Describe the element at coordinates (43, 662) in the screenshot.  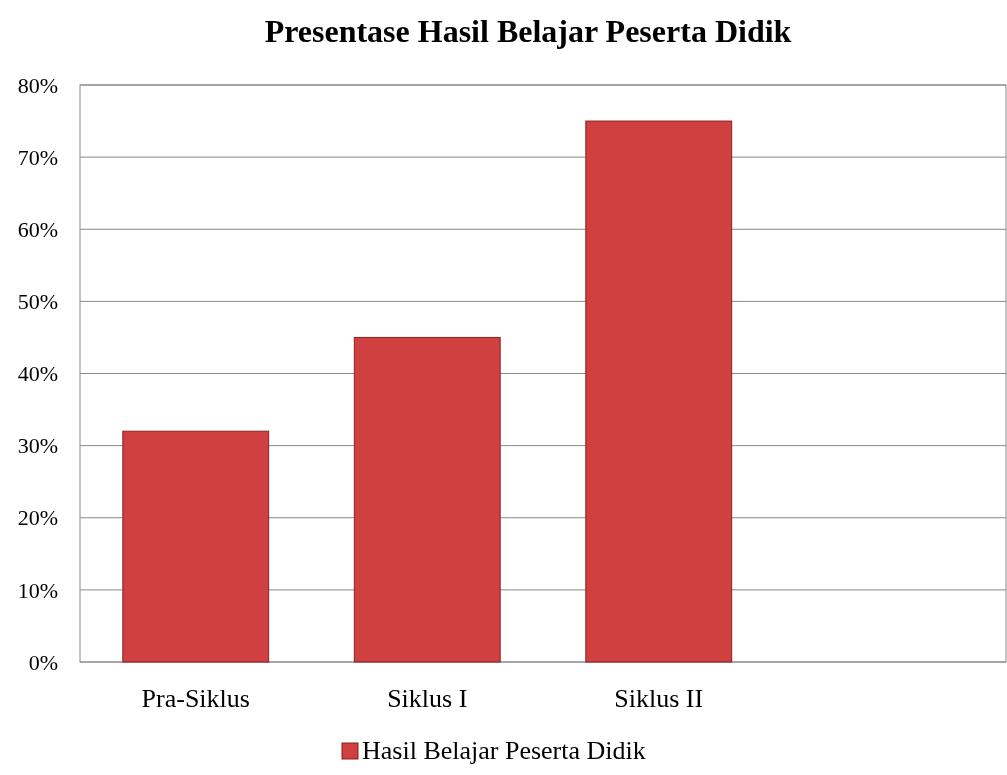
I see `y-tick-label: 0%` at that location.